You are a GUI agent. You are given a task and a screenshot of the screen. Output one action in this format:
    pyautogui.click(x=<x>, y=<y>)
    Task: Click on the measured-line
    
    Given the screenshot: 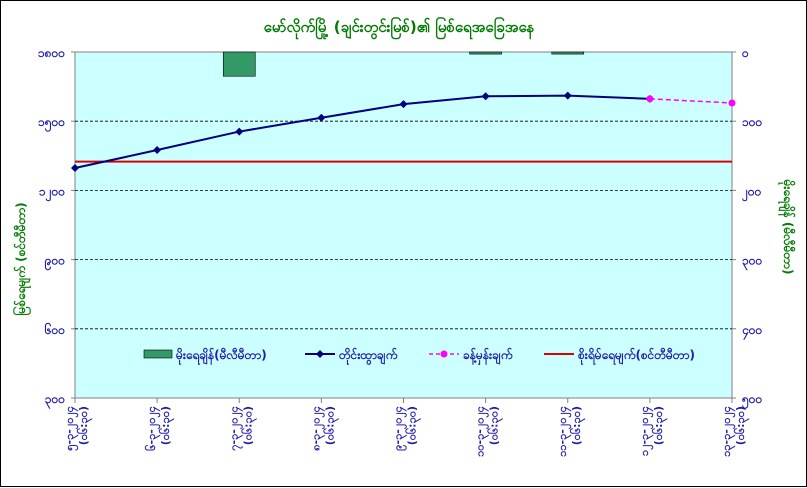 What is the action you would take?
    pyautogui.click(x=362, y=132)
    